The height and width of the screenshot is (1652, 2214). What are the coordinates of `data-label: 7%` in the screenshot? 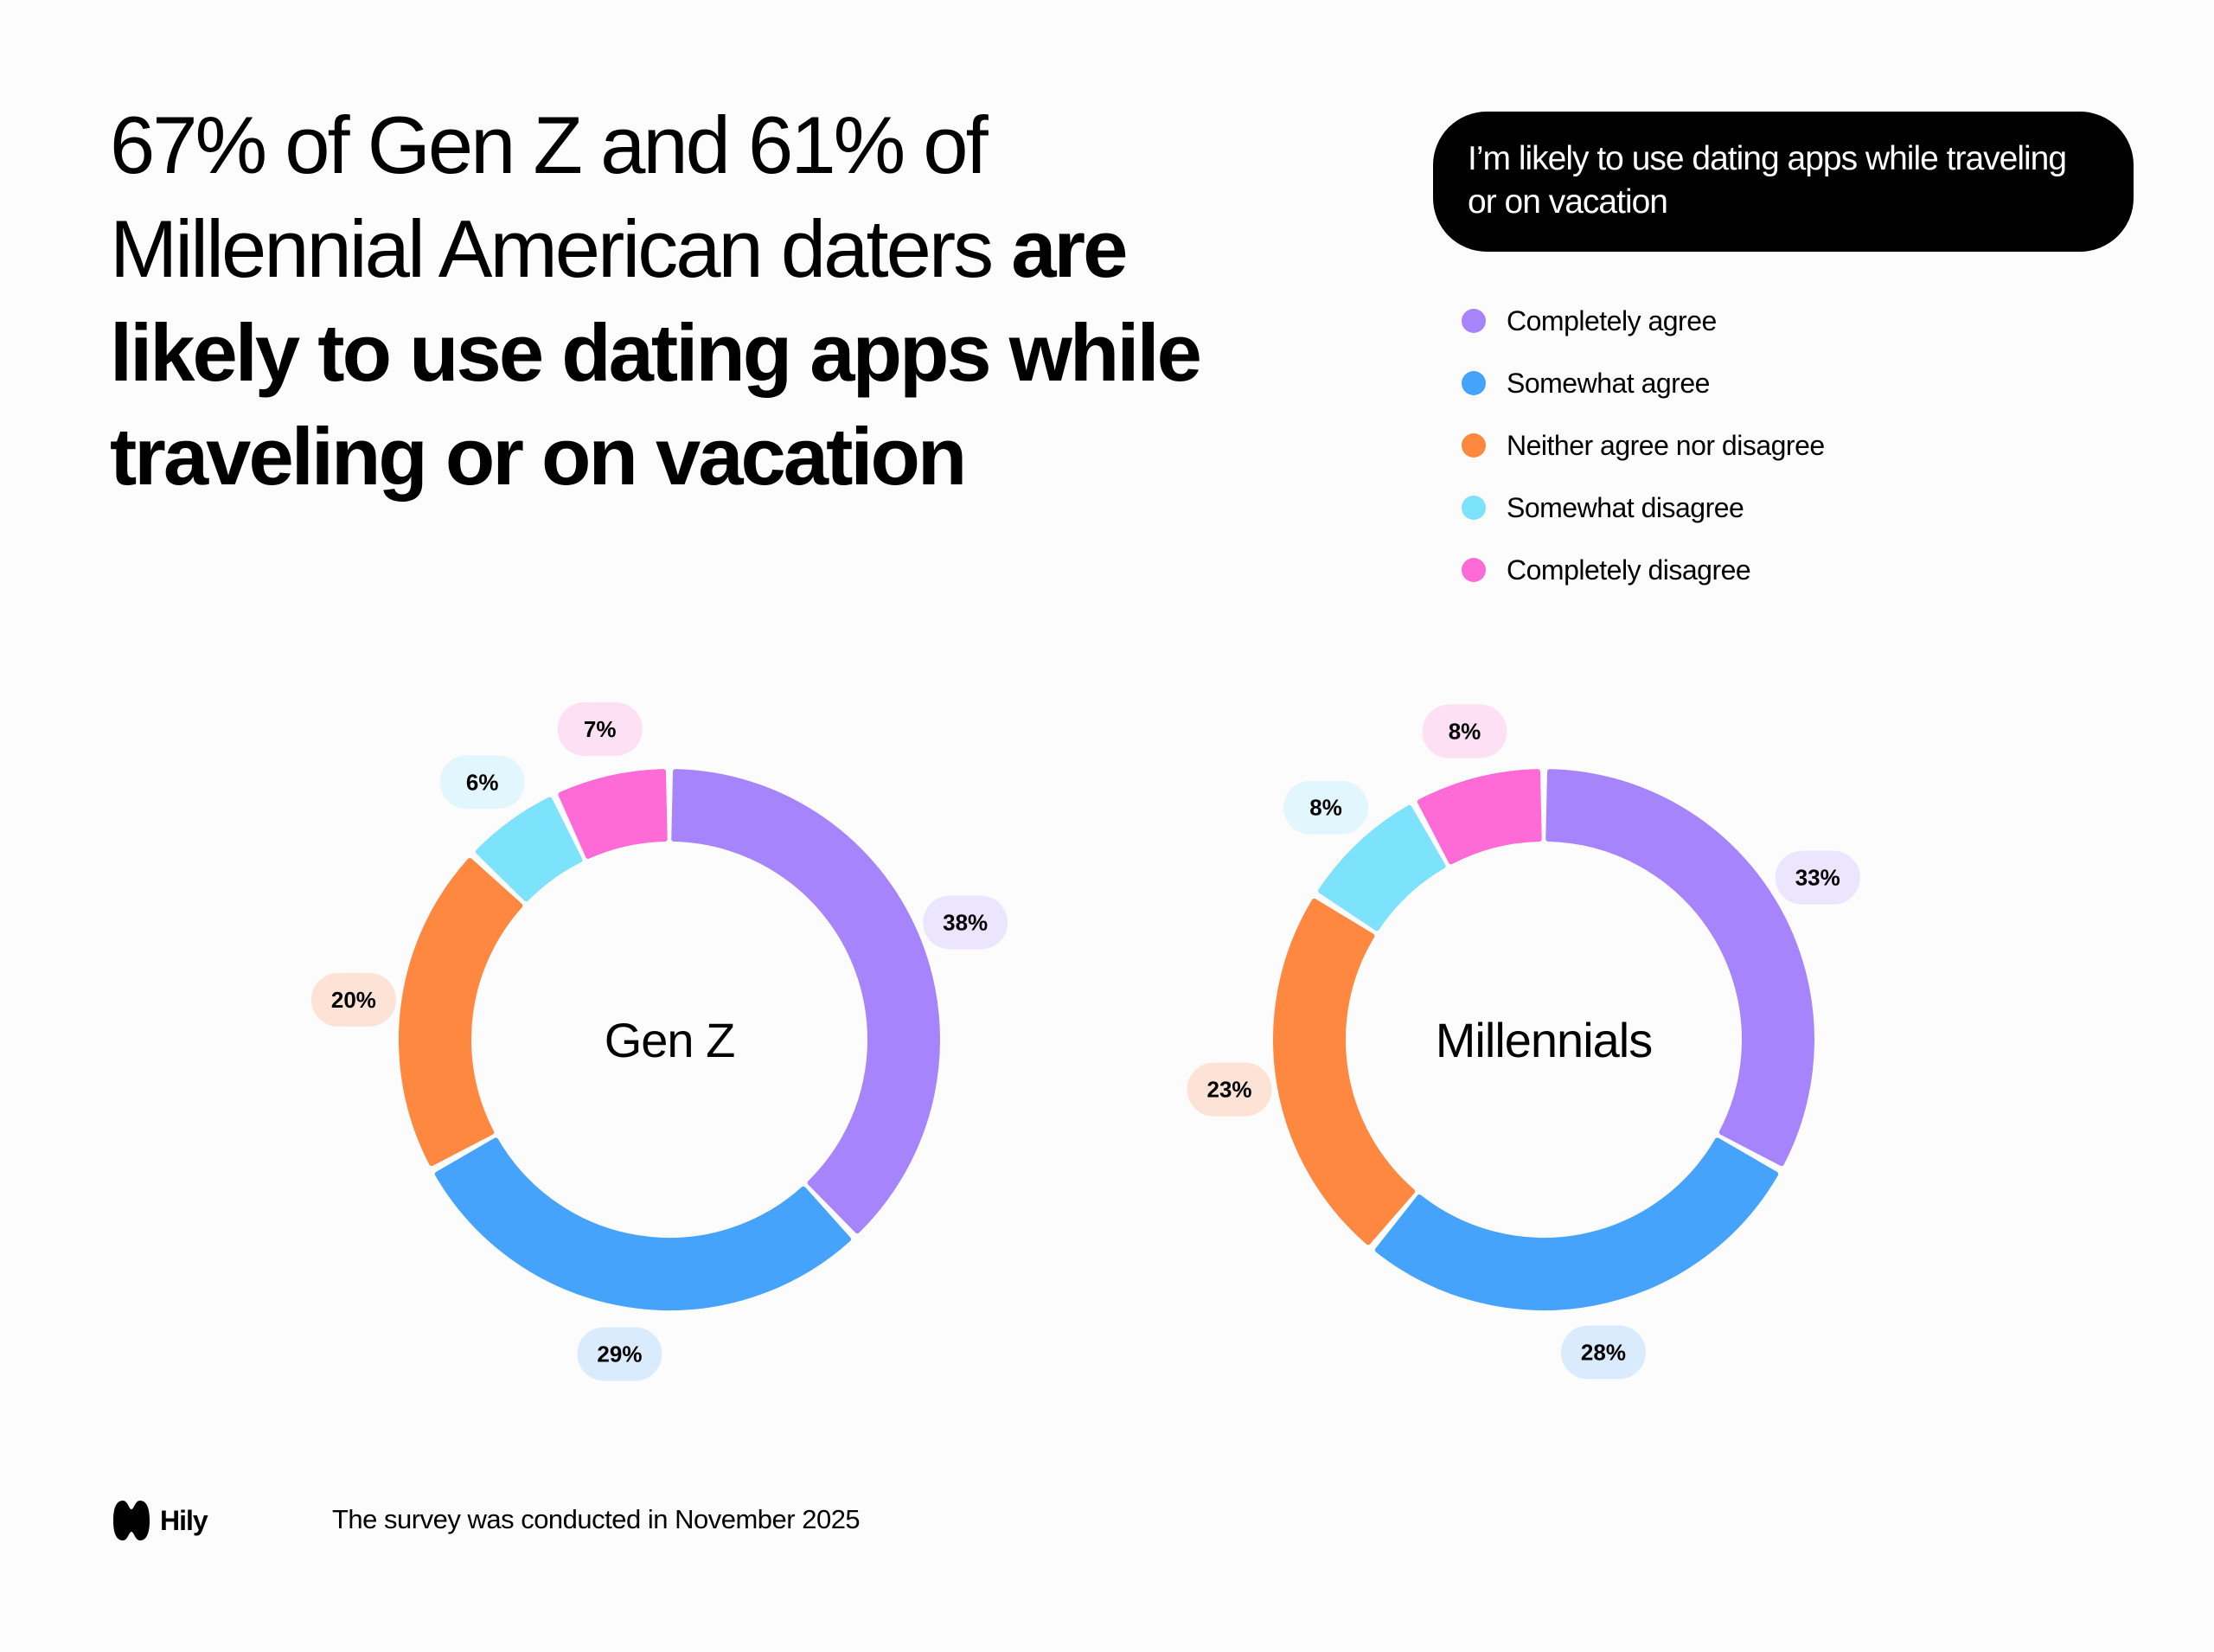 It's located at (600, 728).